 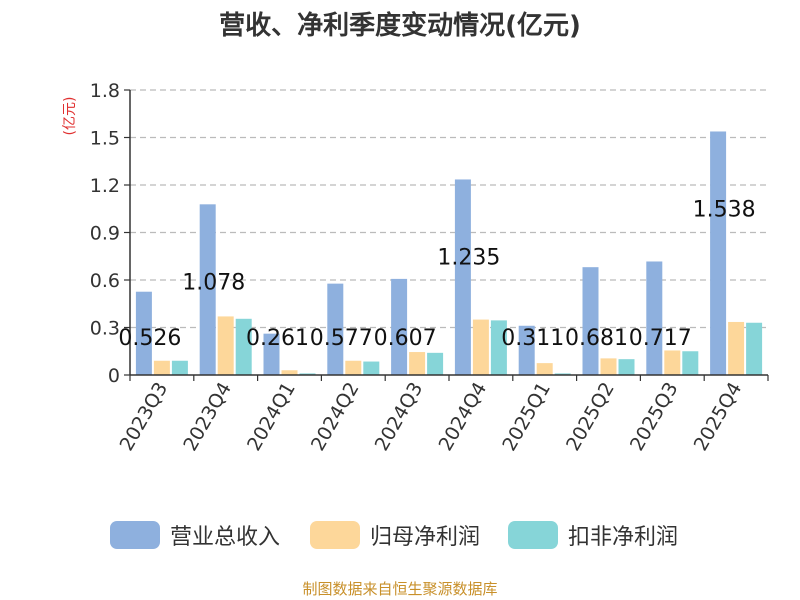 I want to click on y-tick-label: 0.9, so click(x=105, y=234).